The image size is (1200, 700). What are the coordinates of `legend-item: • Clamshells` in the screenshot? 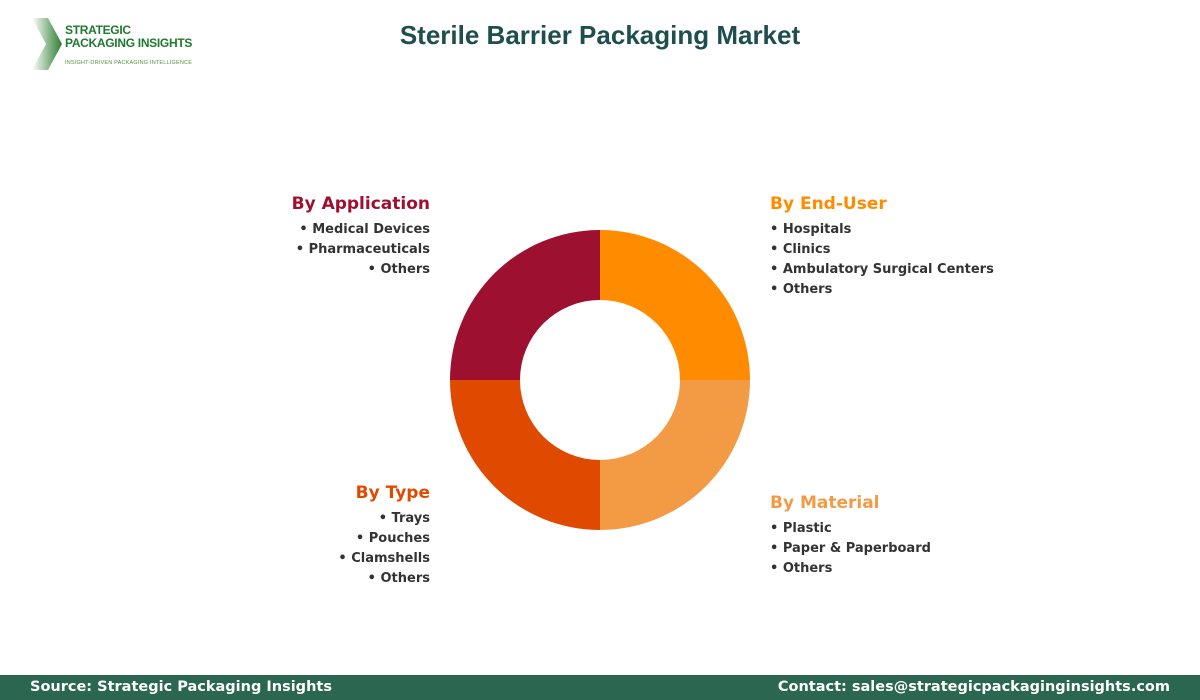 It's located at (384, 558).